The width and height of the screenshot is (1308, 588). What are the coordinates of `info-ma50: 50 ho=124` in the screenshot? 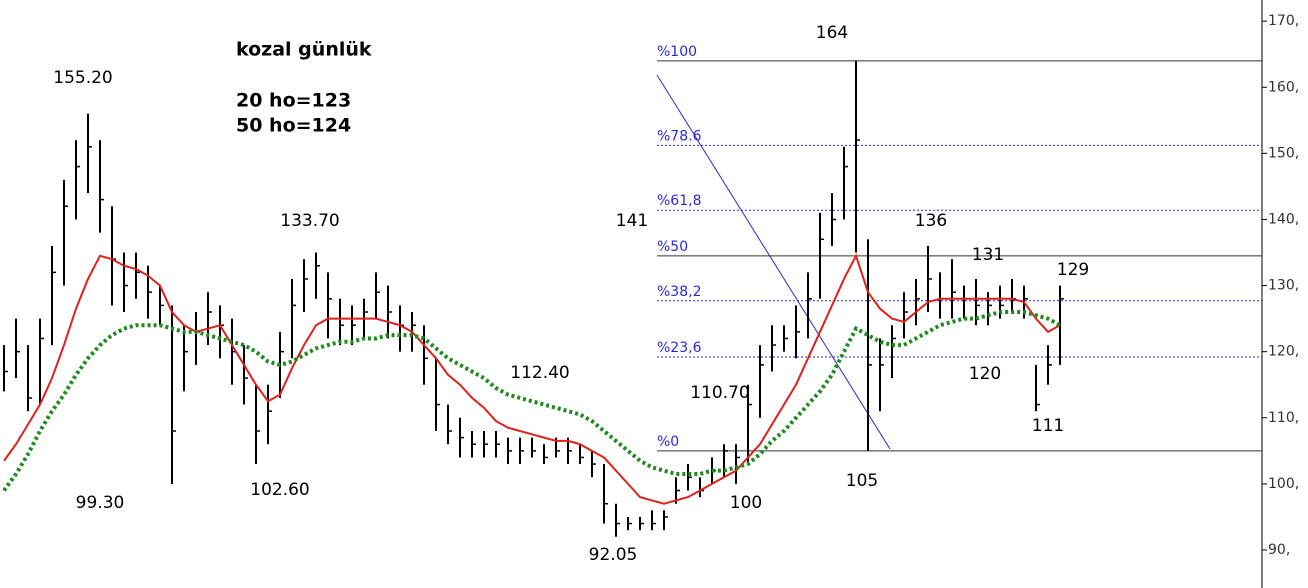 It's located at (293, 126).